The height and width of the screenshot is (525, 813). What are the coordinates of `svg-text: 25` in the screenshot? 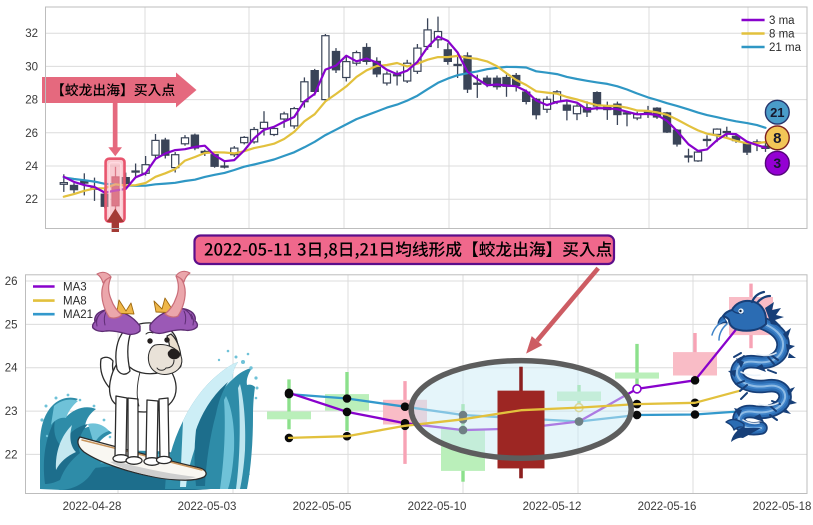 It's located at (11, 325).